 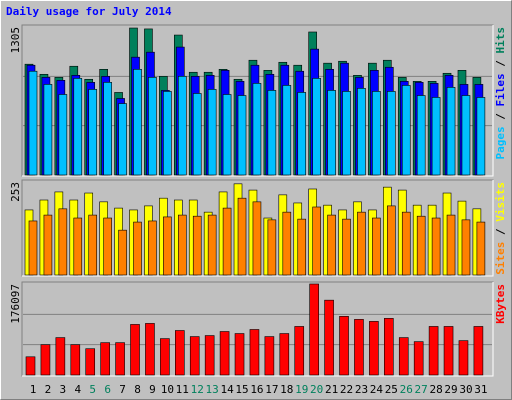 I want to click on legend-entry: Sites, so click(x=500, y=258).